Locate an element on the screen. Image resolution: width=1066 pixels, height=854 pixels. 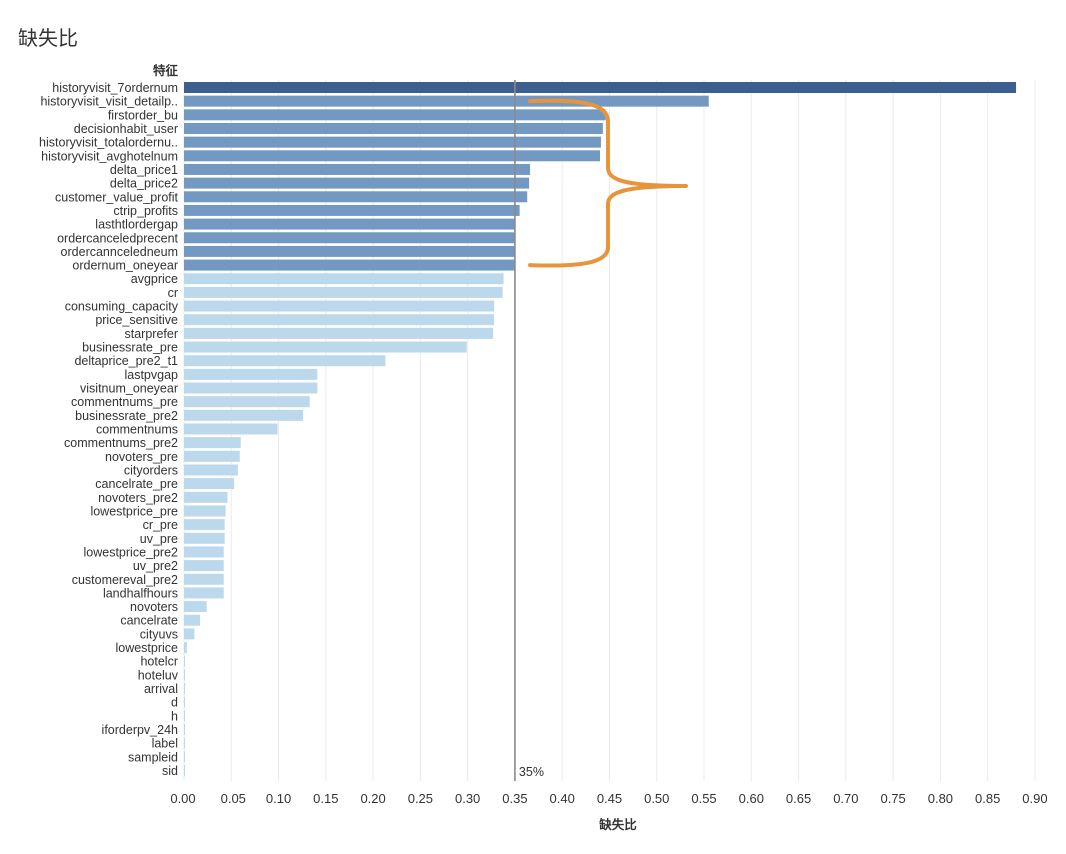
category-label: label is located at coordinates (165, 744).